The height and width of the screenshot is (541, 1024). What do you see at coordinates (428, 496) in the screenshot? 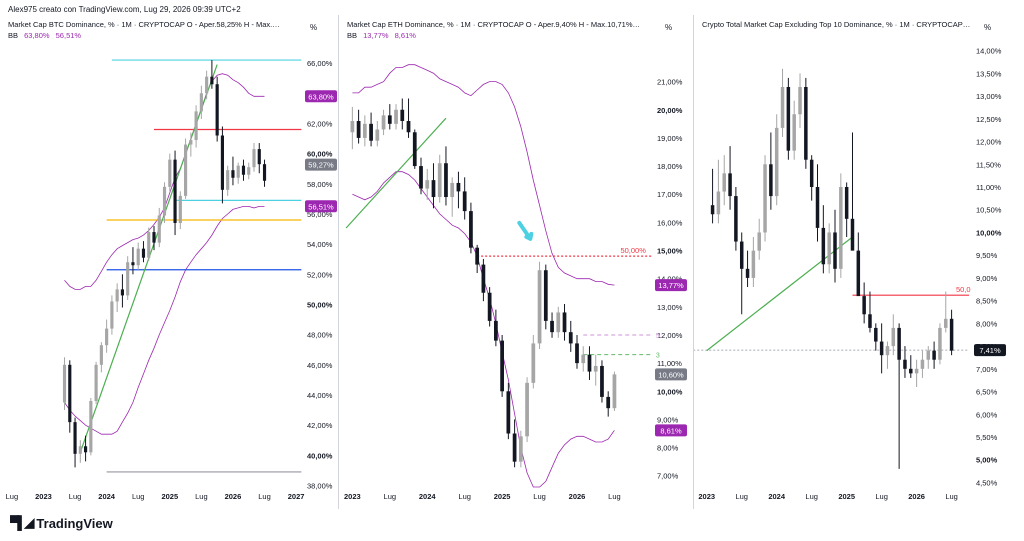
I see `x-tick-label: 2024` at bounding box center [428, 496].